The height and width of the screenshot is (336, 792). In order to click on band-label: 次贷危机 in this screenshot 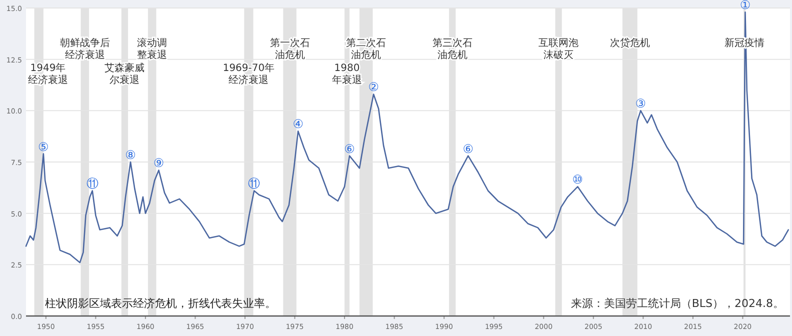, I will do `click(630, 43)`.